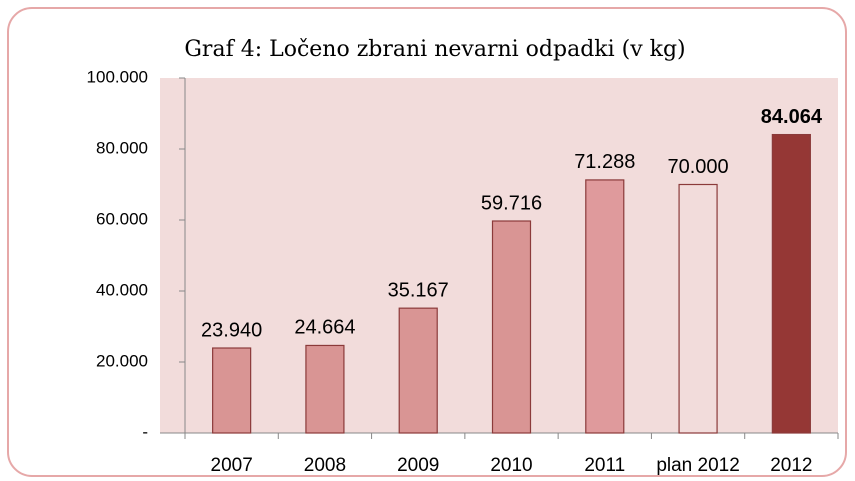 This screenshot has height=481, width=855. Describe the element at coordinates (325, 465) in the screenshot. I see `x-tick-label: 2008` at that location.